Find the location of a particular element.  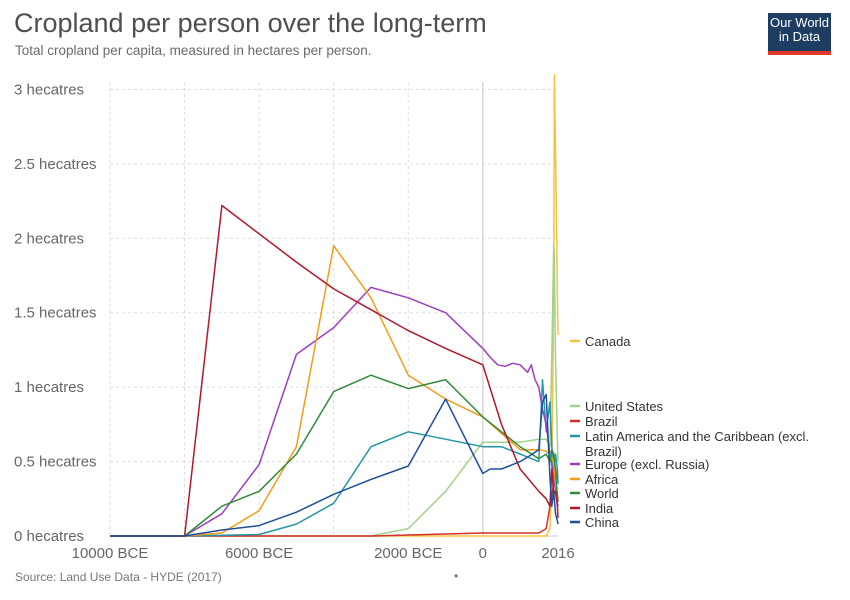

legend-label-canada: Canada is located at coordinates (608, 341).